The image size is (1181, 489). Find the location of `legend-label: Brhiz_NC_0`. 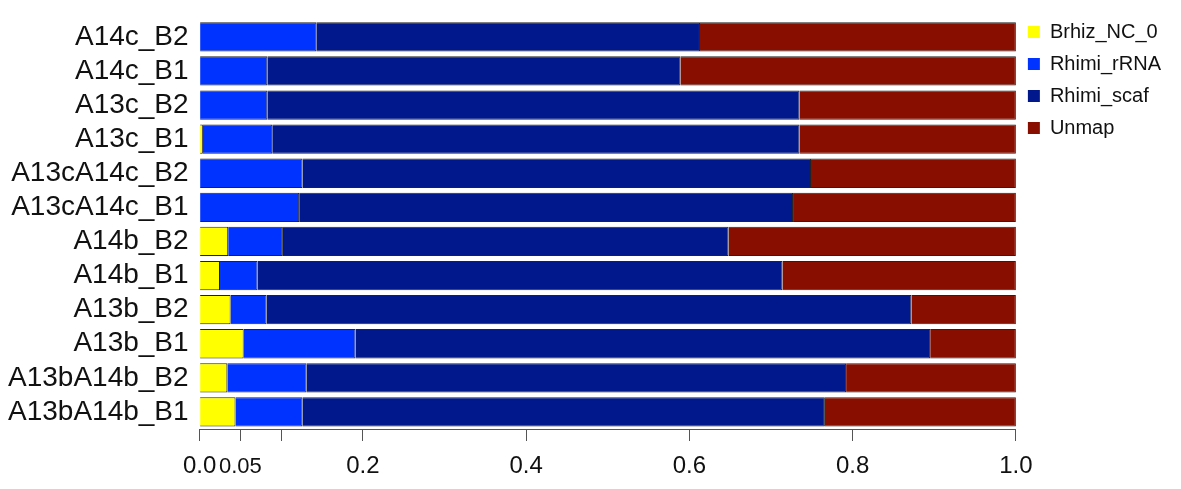

legend-label: Brhiz_NC_0 is located at coordinates (1103, 31).